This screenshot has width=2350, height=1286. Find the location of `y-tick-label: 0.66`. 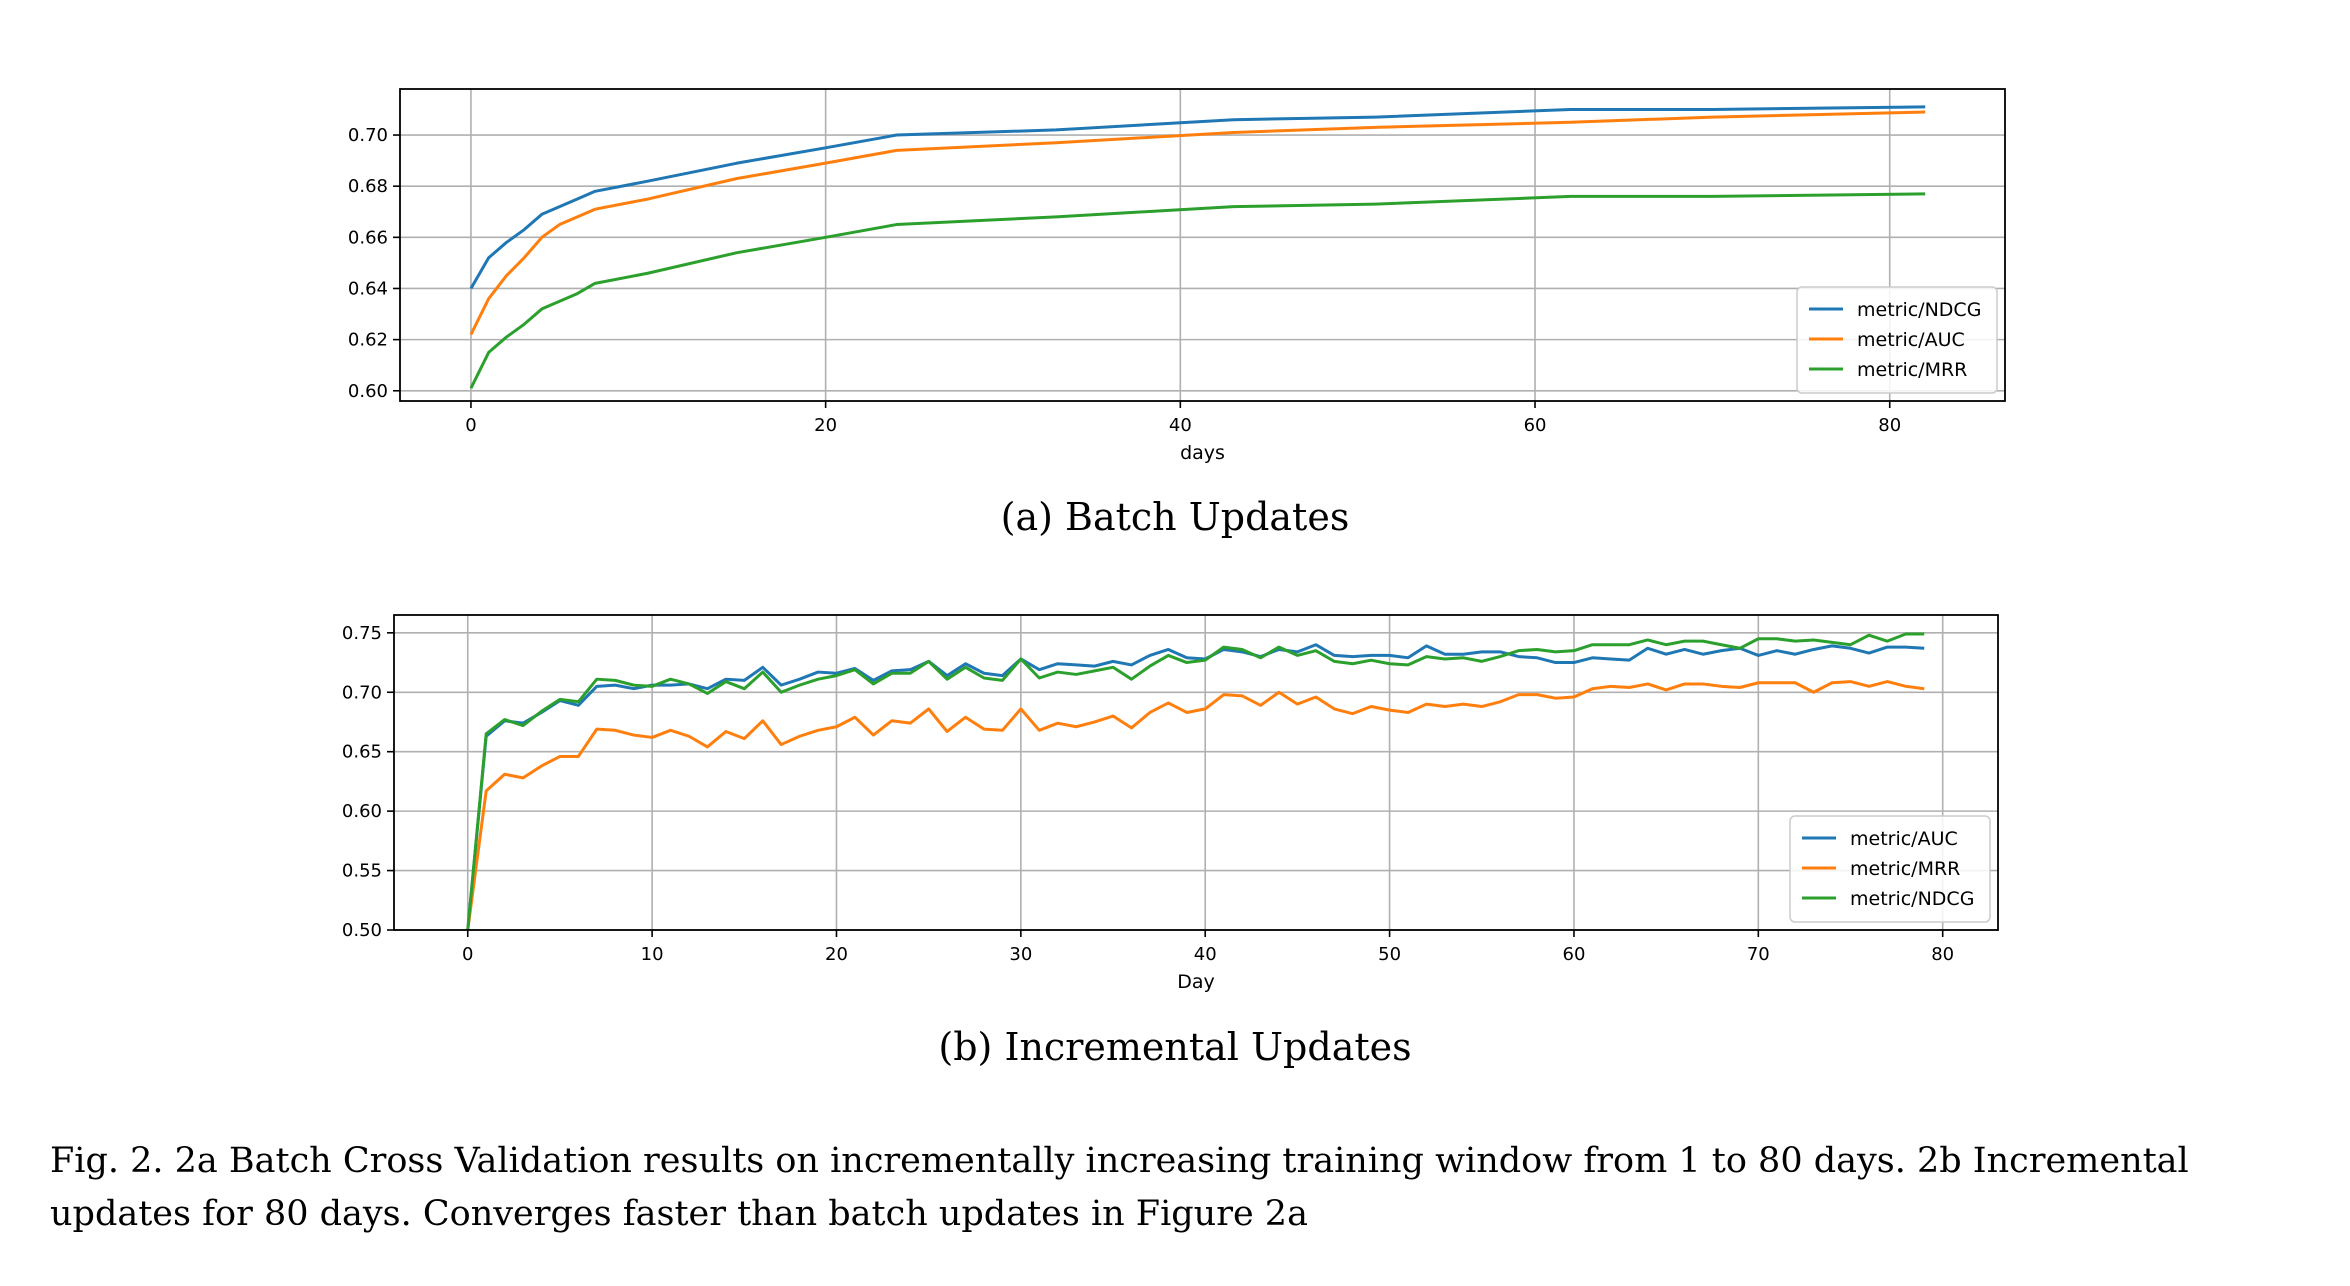

y-tick-label: 0.66 is located at coordinates (368, 237).